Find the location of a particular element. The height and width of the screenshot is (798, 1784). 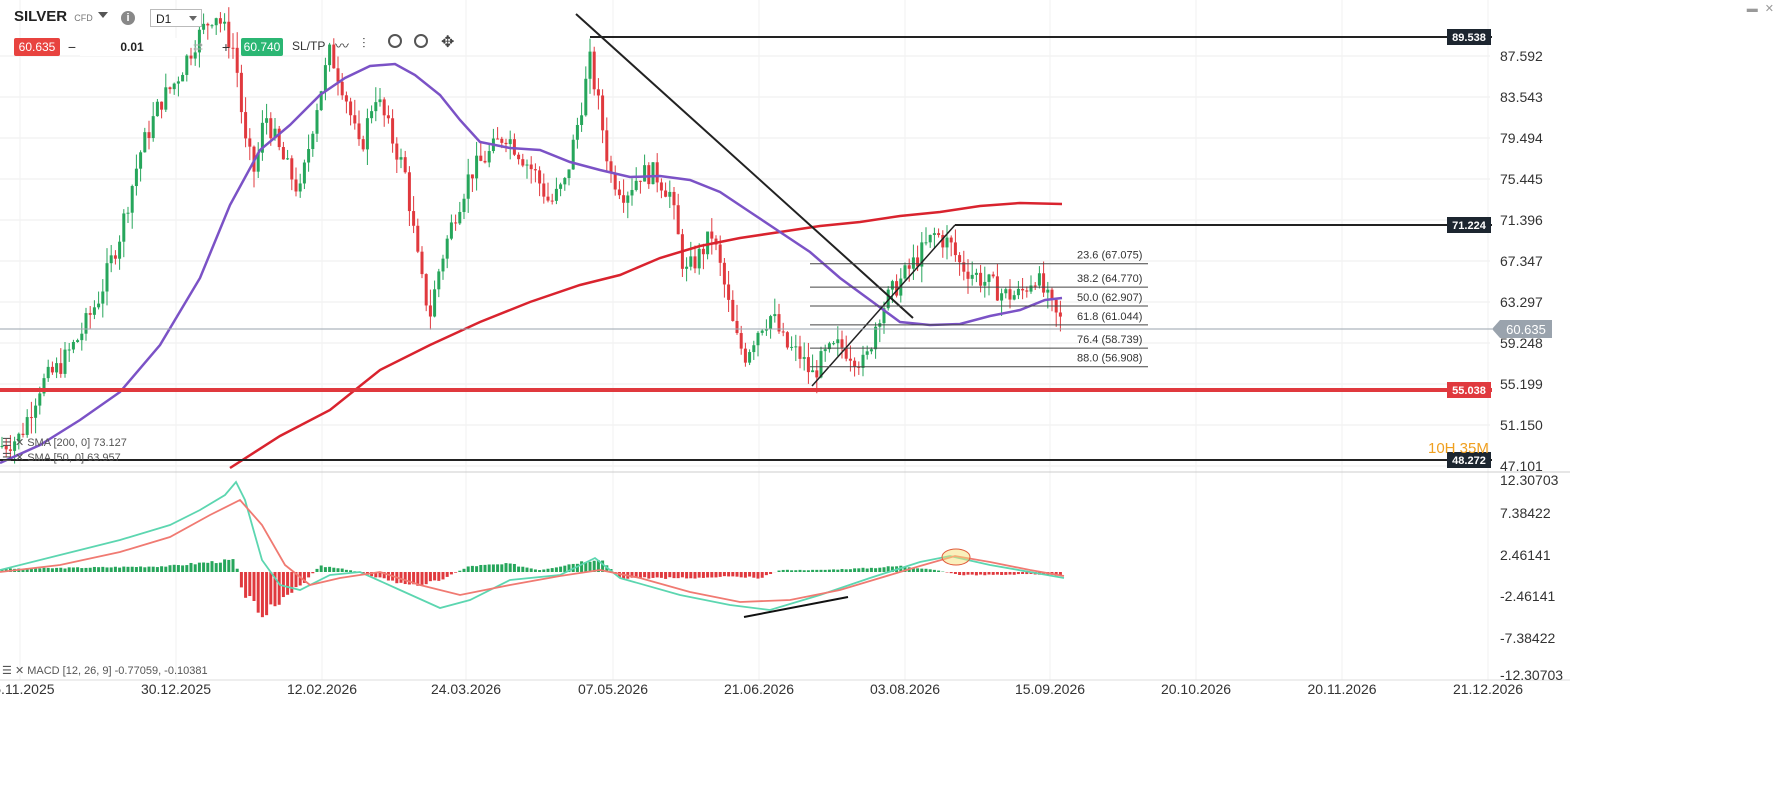

close-icon: ✕ is located at coordinates (1769, 9).